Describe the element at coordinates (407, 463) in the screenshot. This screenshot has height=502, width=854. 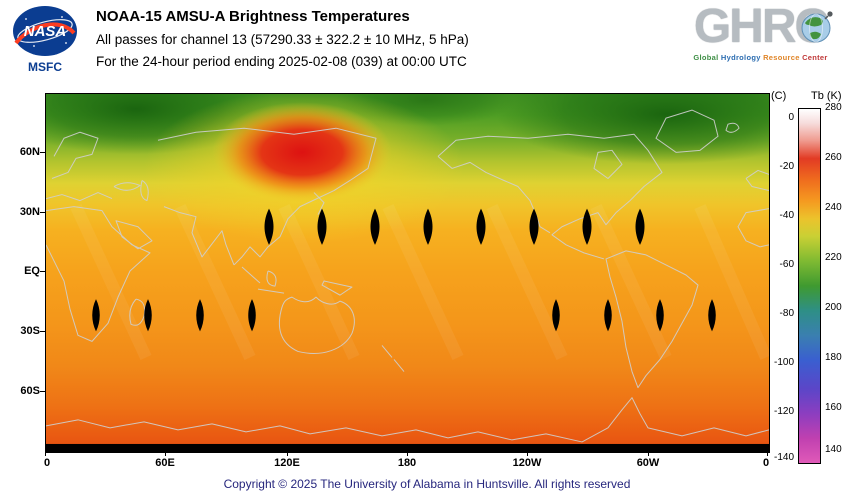
I see `x-axis-label-180: 180` at that location.